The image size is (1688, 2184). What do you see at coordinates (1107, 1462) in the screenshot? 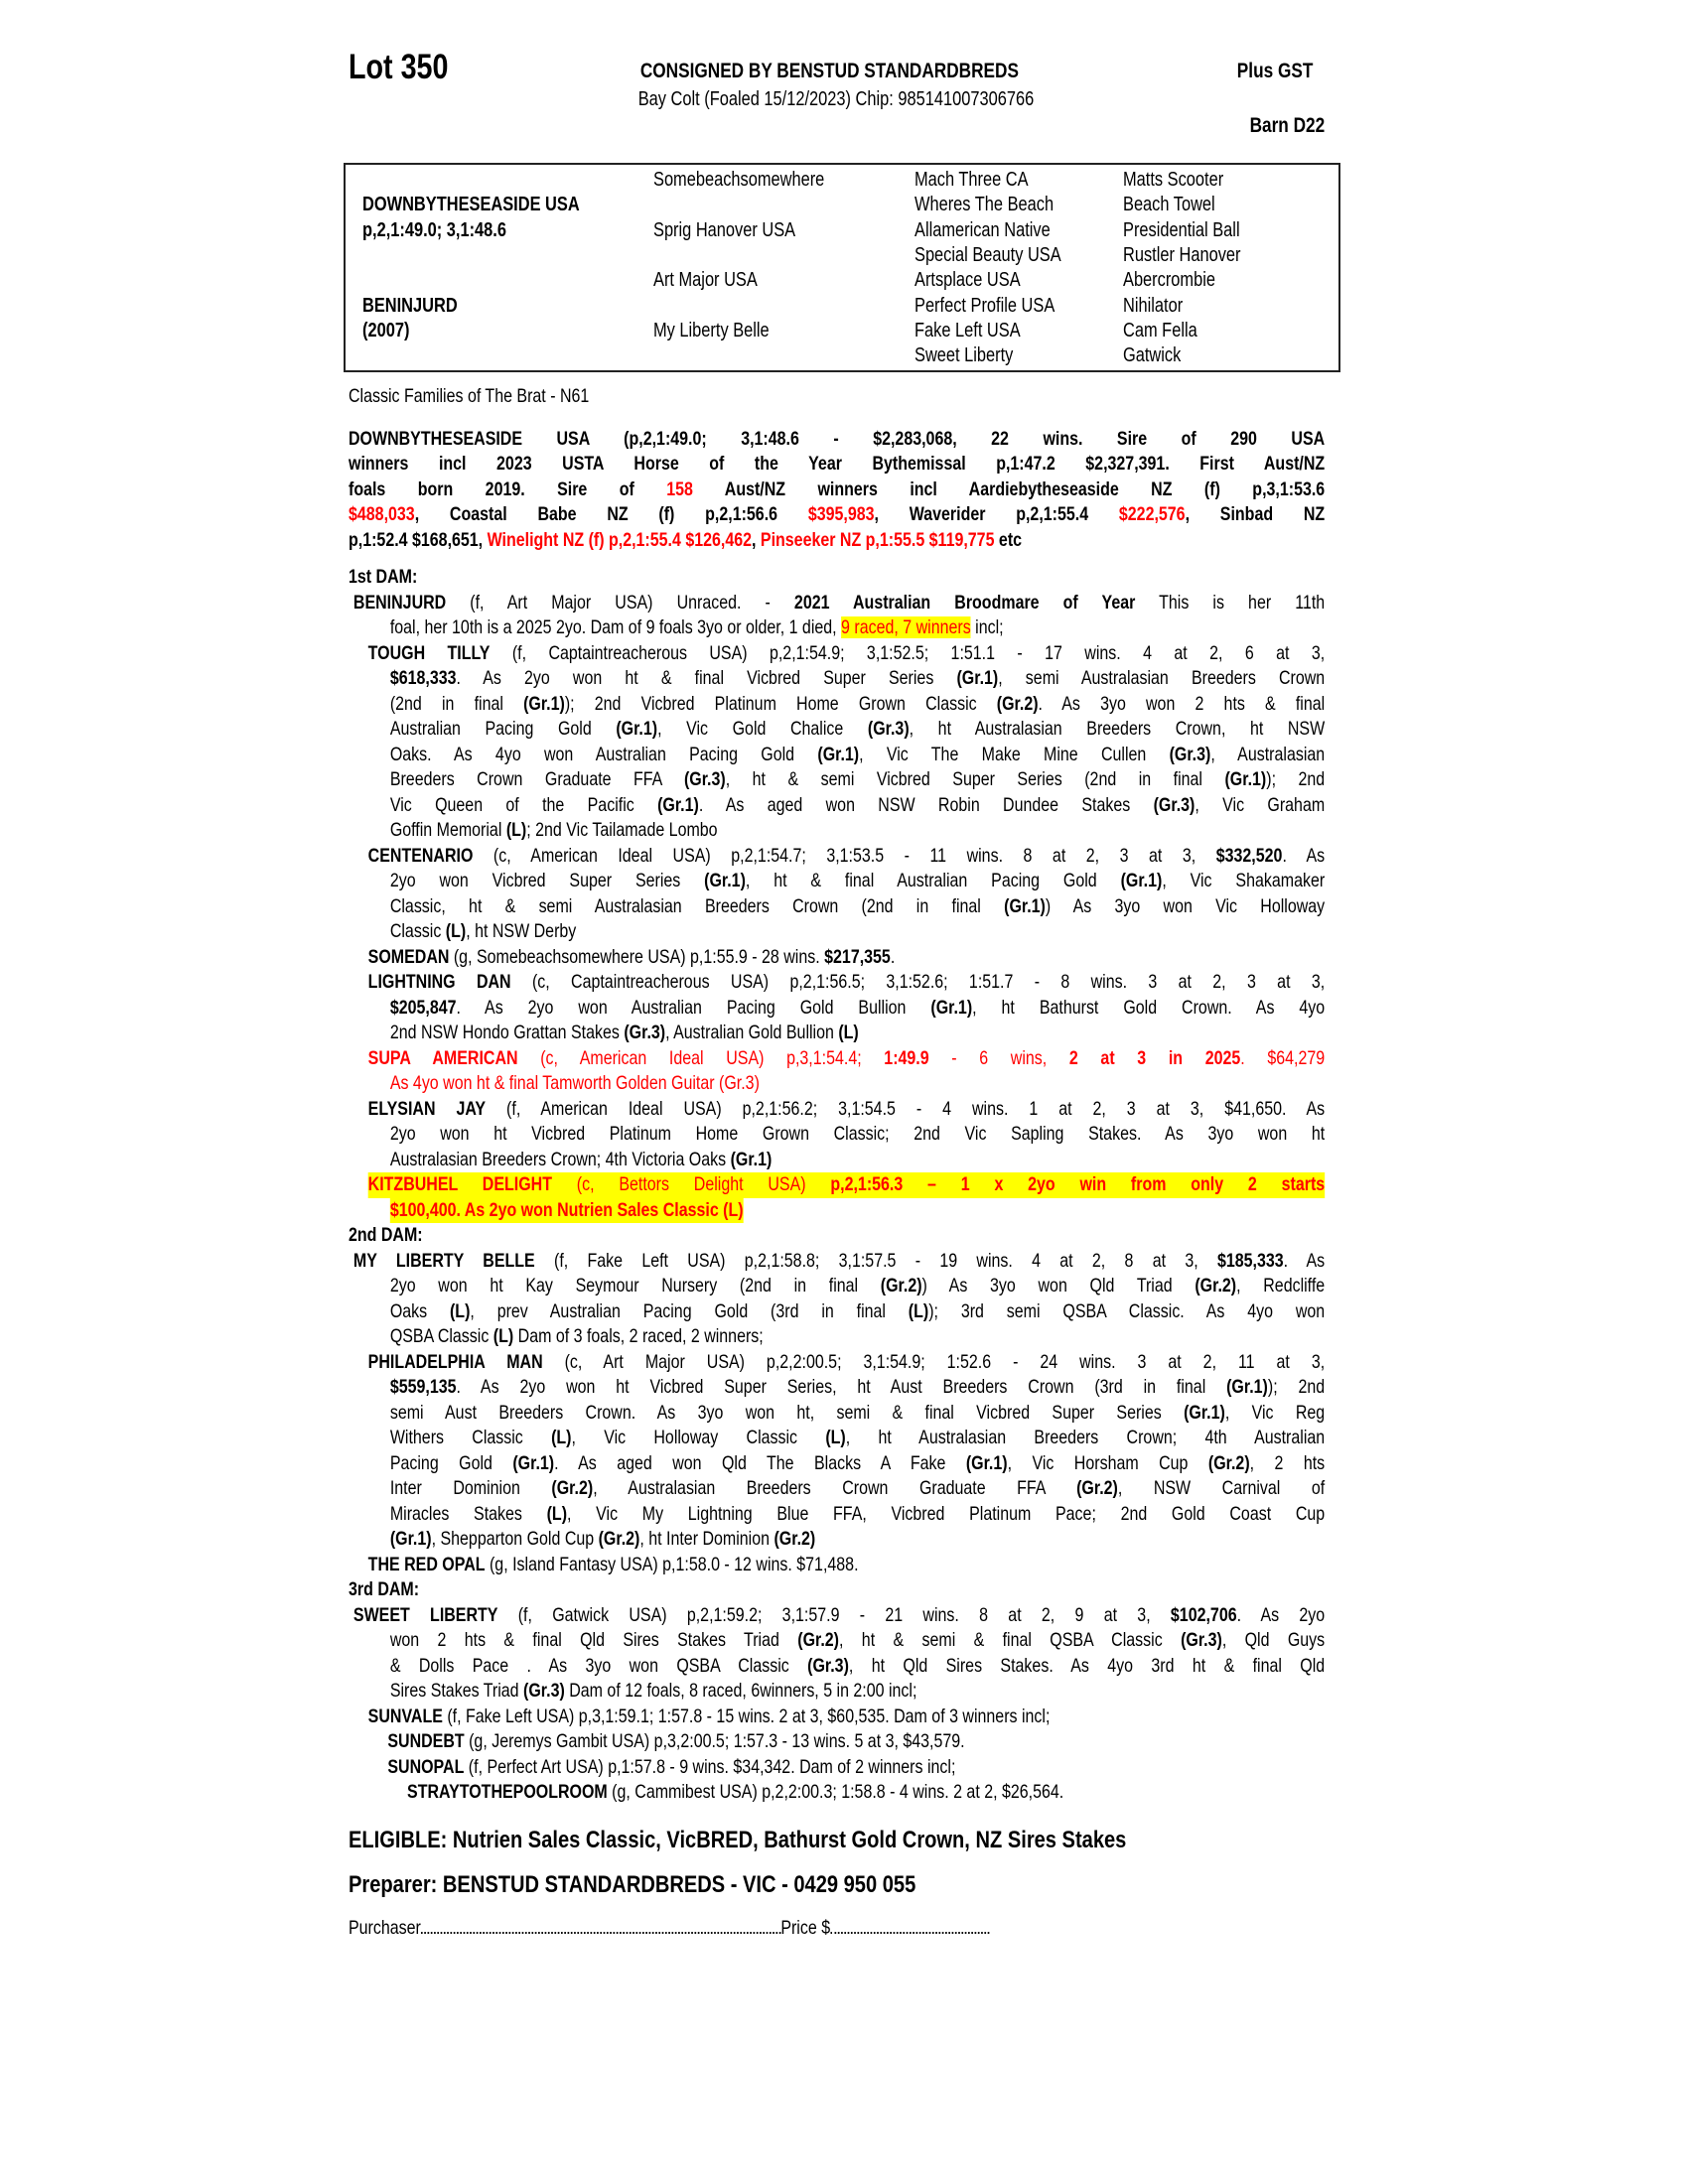
I see `text-run: , Vic Horsham Cup` at bounding box center [1107, 1462].